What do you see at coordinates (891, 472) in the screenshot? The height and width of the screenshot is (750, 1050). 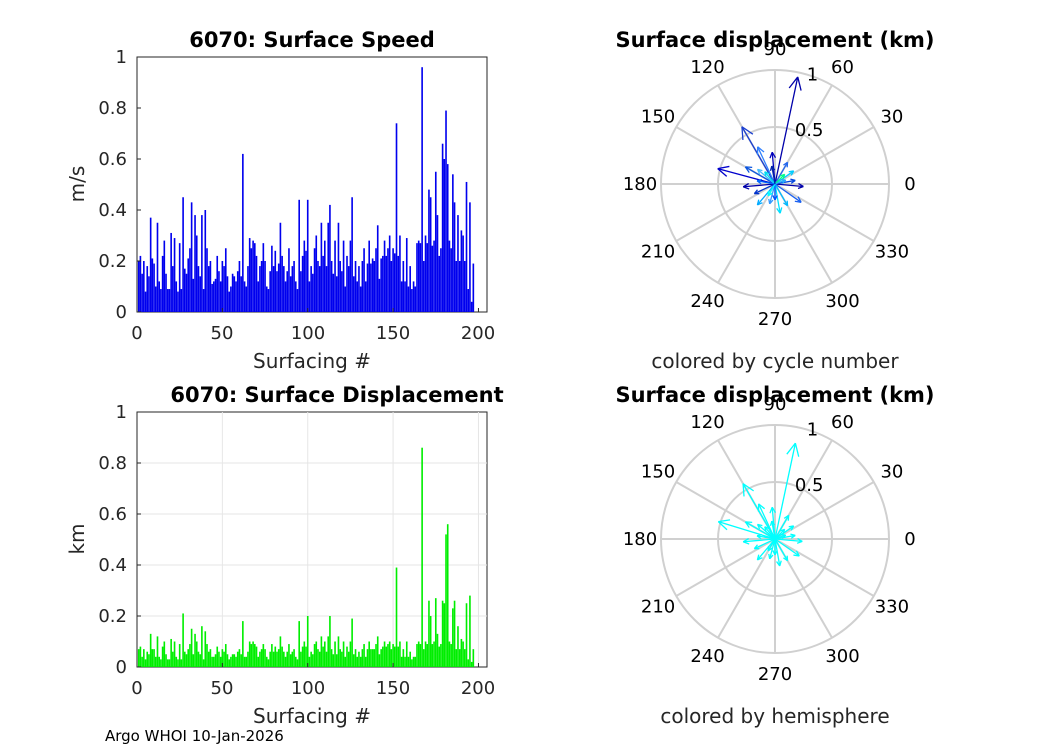 I see `polar-hemisphere-angle-label: 30` at bounding box center [891, 472].